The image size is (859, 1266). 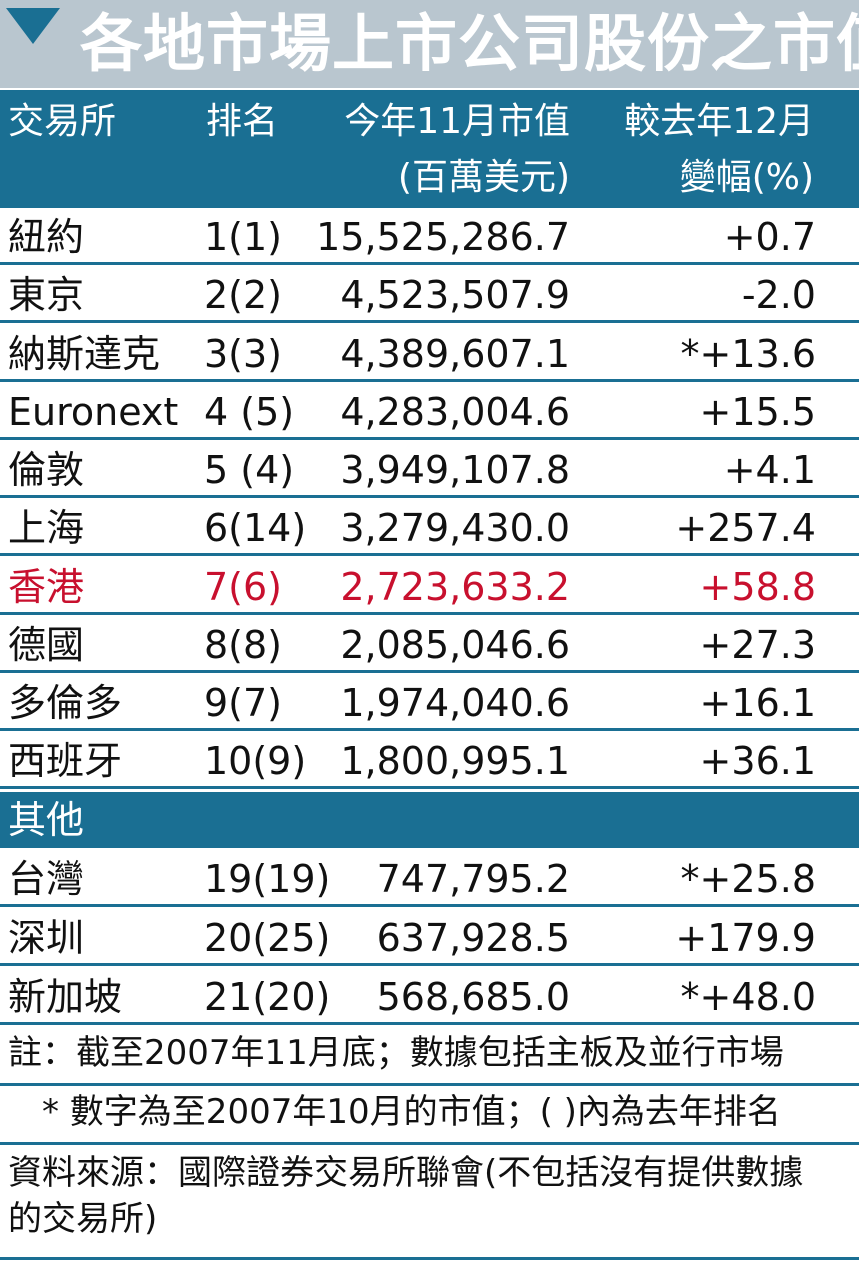 I want to click on section-label: 其他, so click(x=46, y=820).